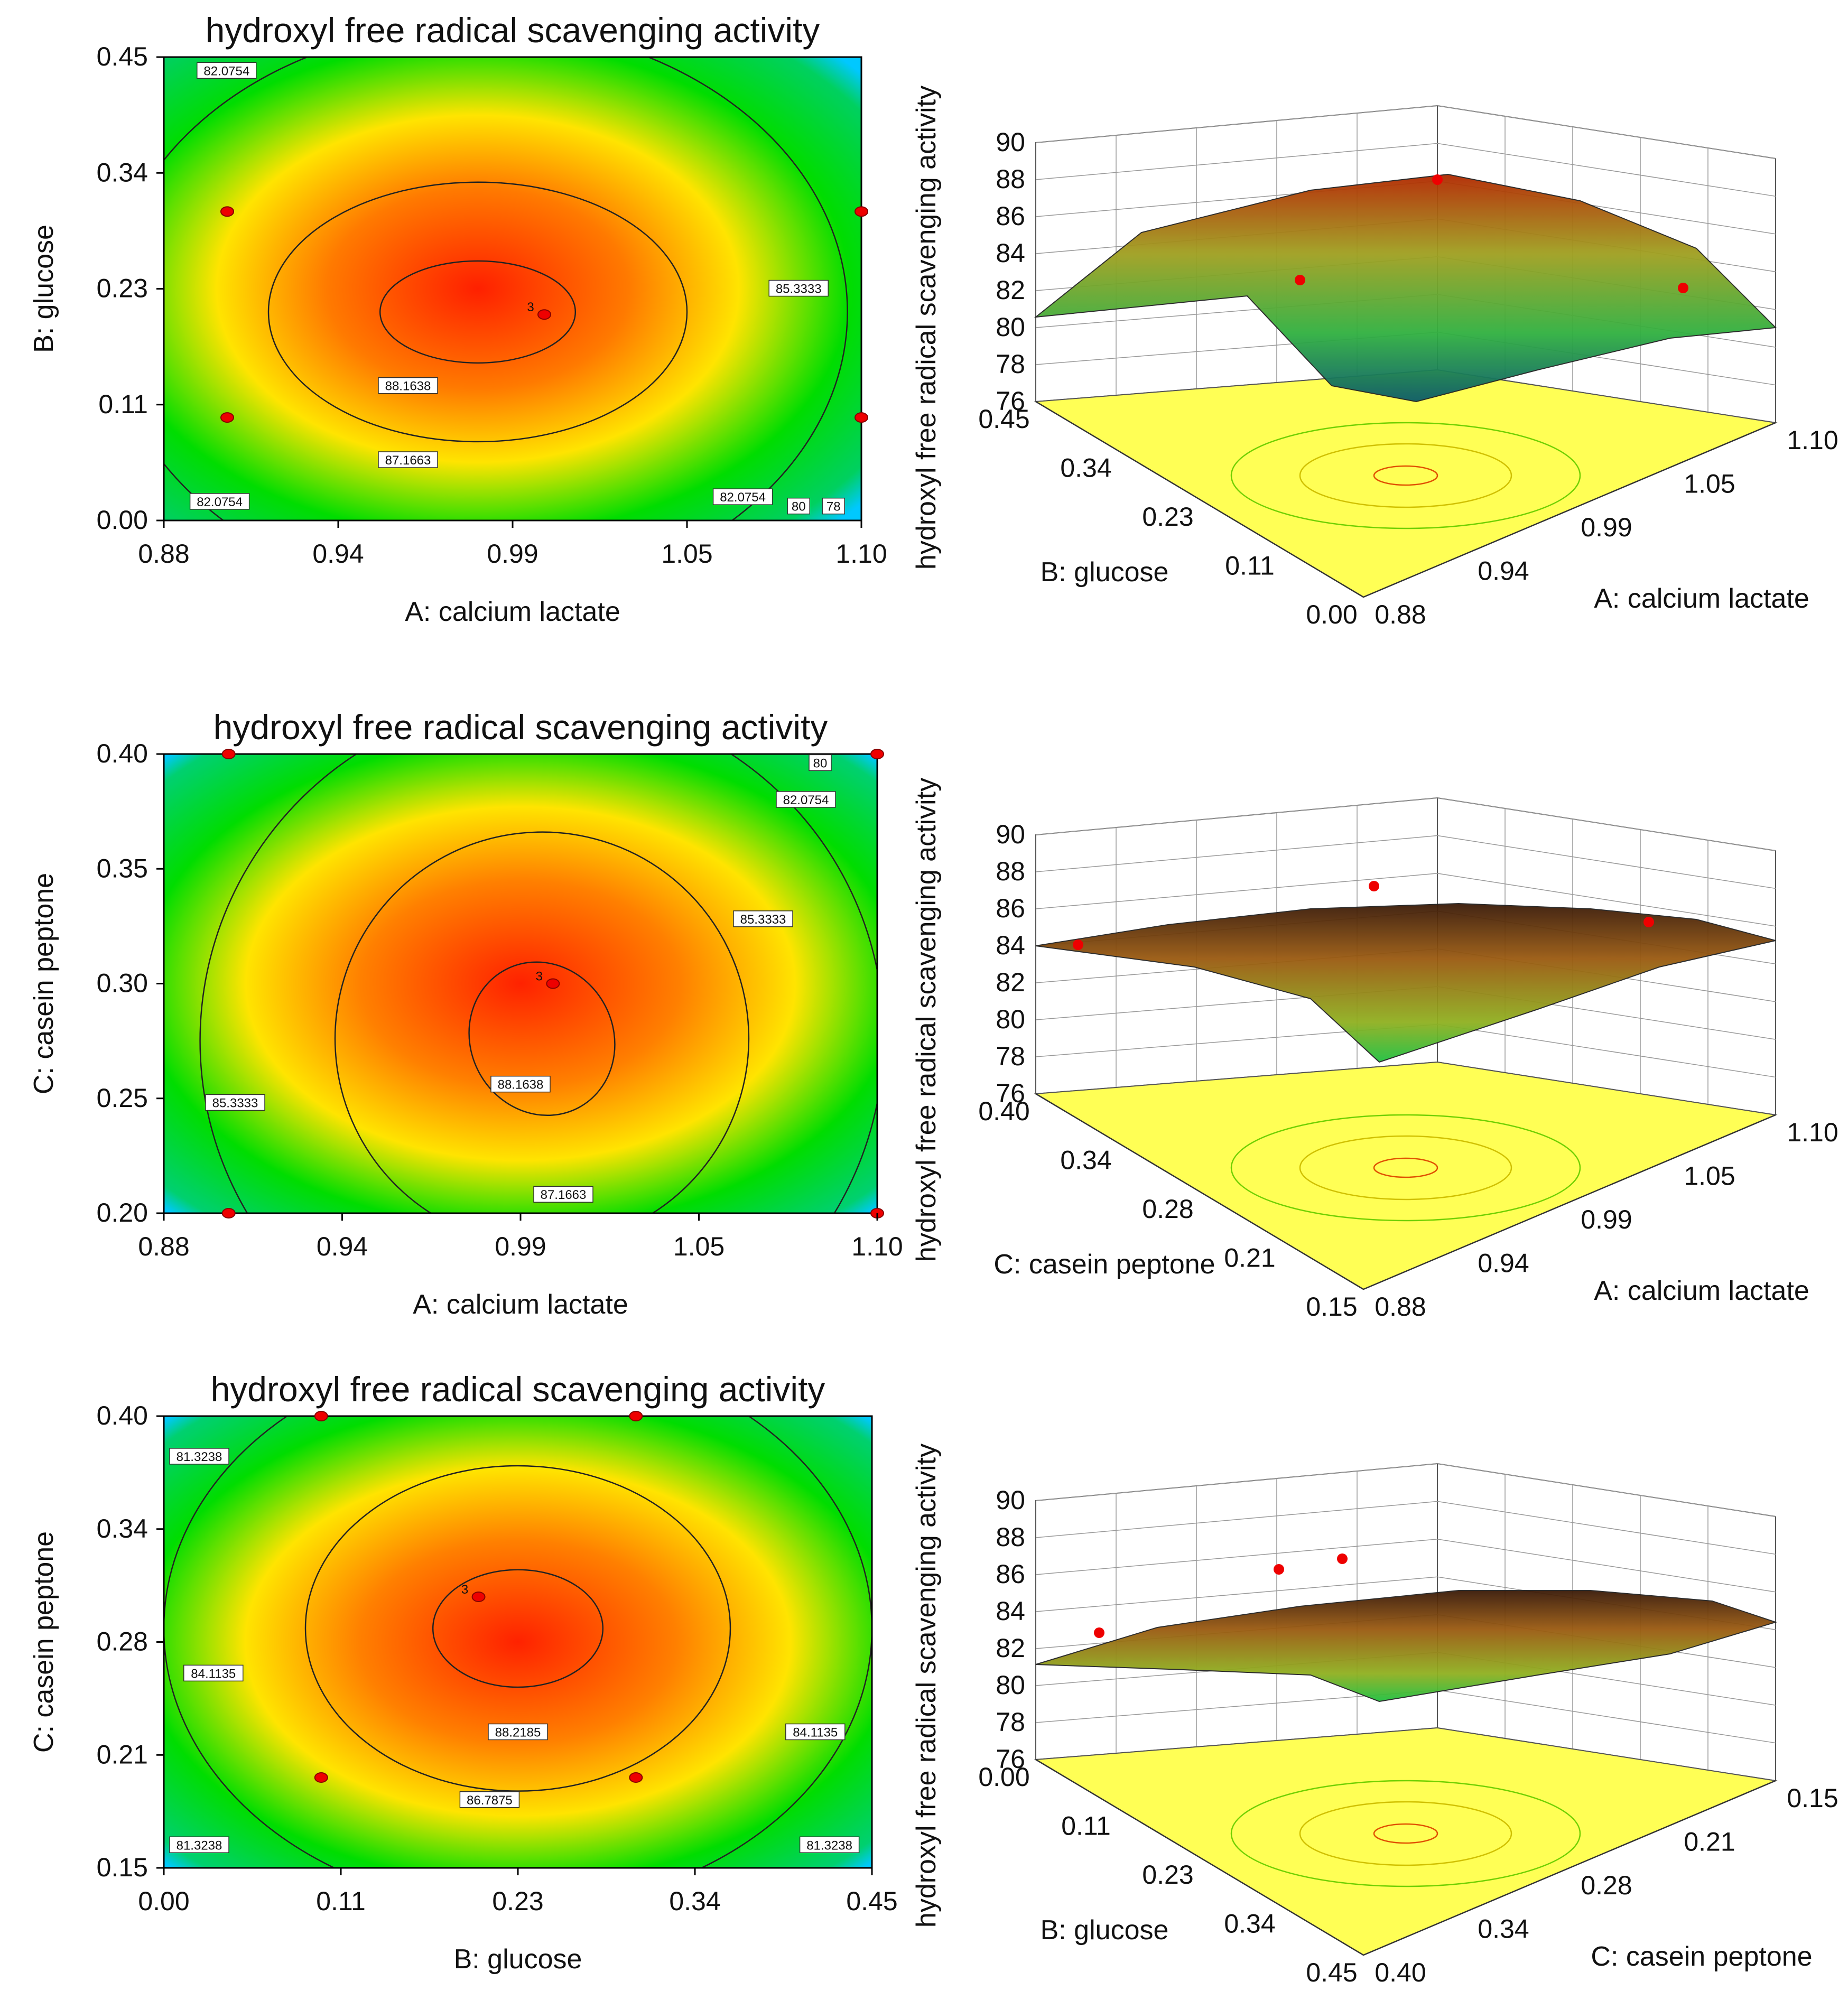 The image size is (1848, 1991). What do you see at coordinates (695, 1901) in the screenshot?
I see `x-tick-label: 0.34` at bounding box center [695, 1901].